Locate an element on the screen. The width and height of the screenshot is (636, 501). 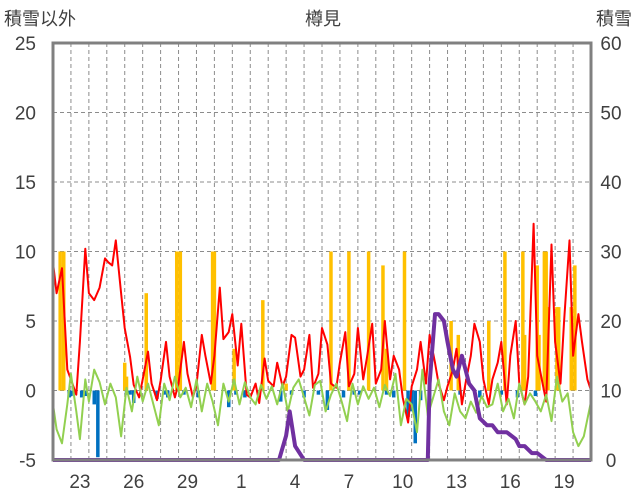
x-tick-label: 4 is located at coordinates (295, 482).